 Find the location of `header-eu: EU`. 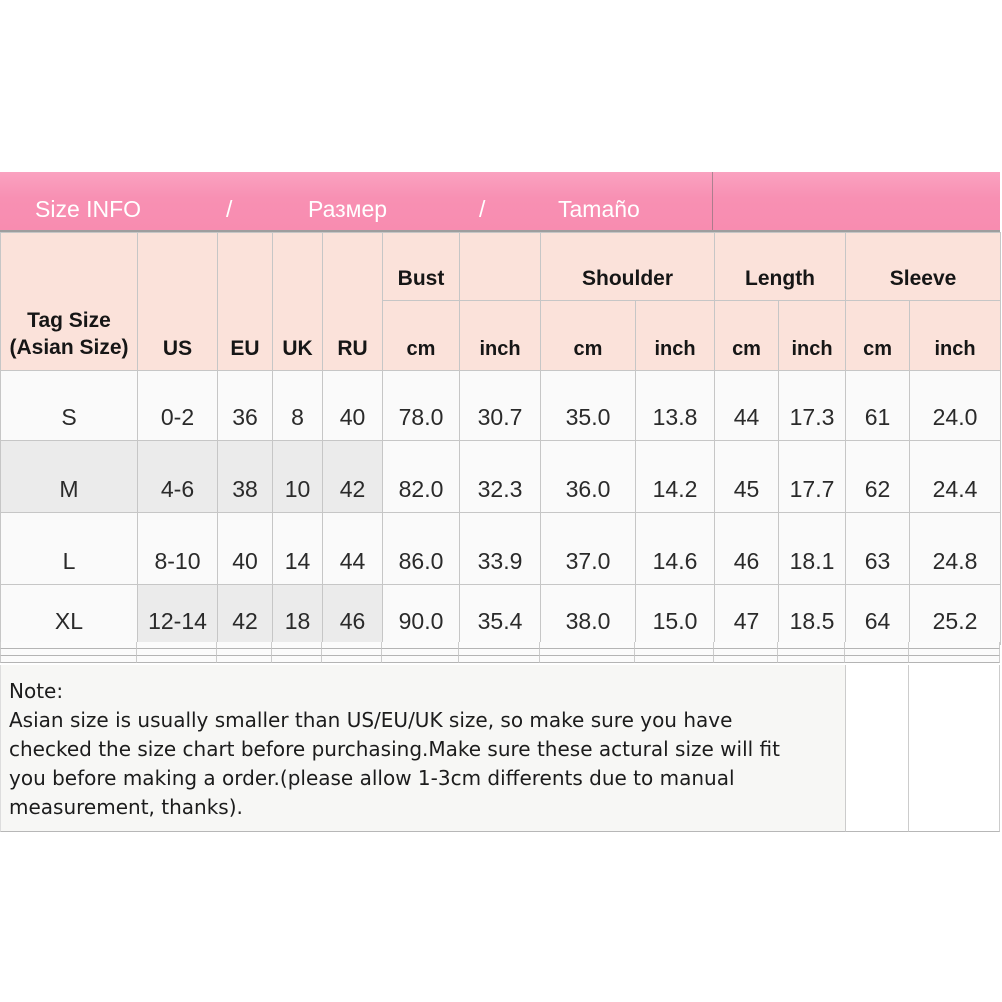

header-eu: EU is located at coordinates (245, 301).